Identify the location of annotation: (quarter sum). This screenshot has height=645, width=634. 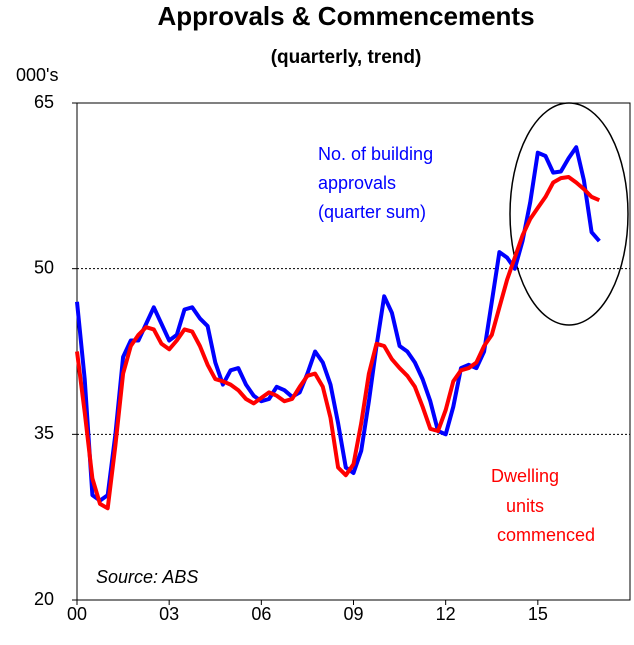
(372, 212).